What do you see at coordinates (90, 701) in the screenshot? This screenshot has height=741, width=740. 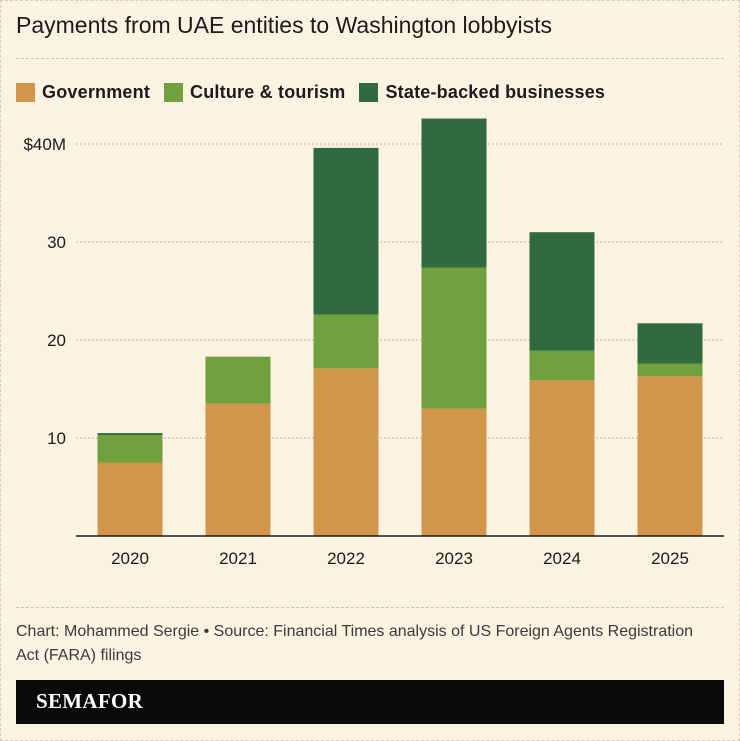 I see `brand-logo: SEMAFOR` at bounding box center [90, 701].